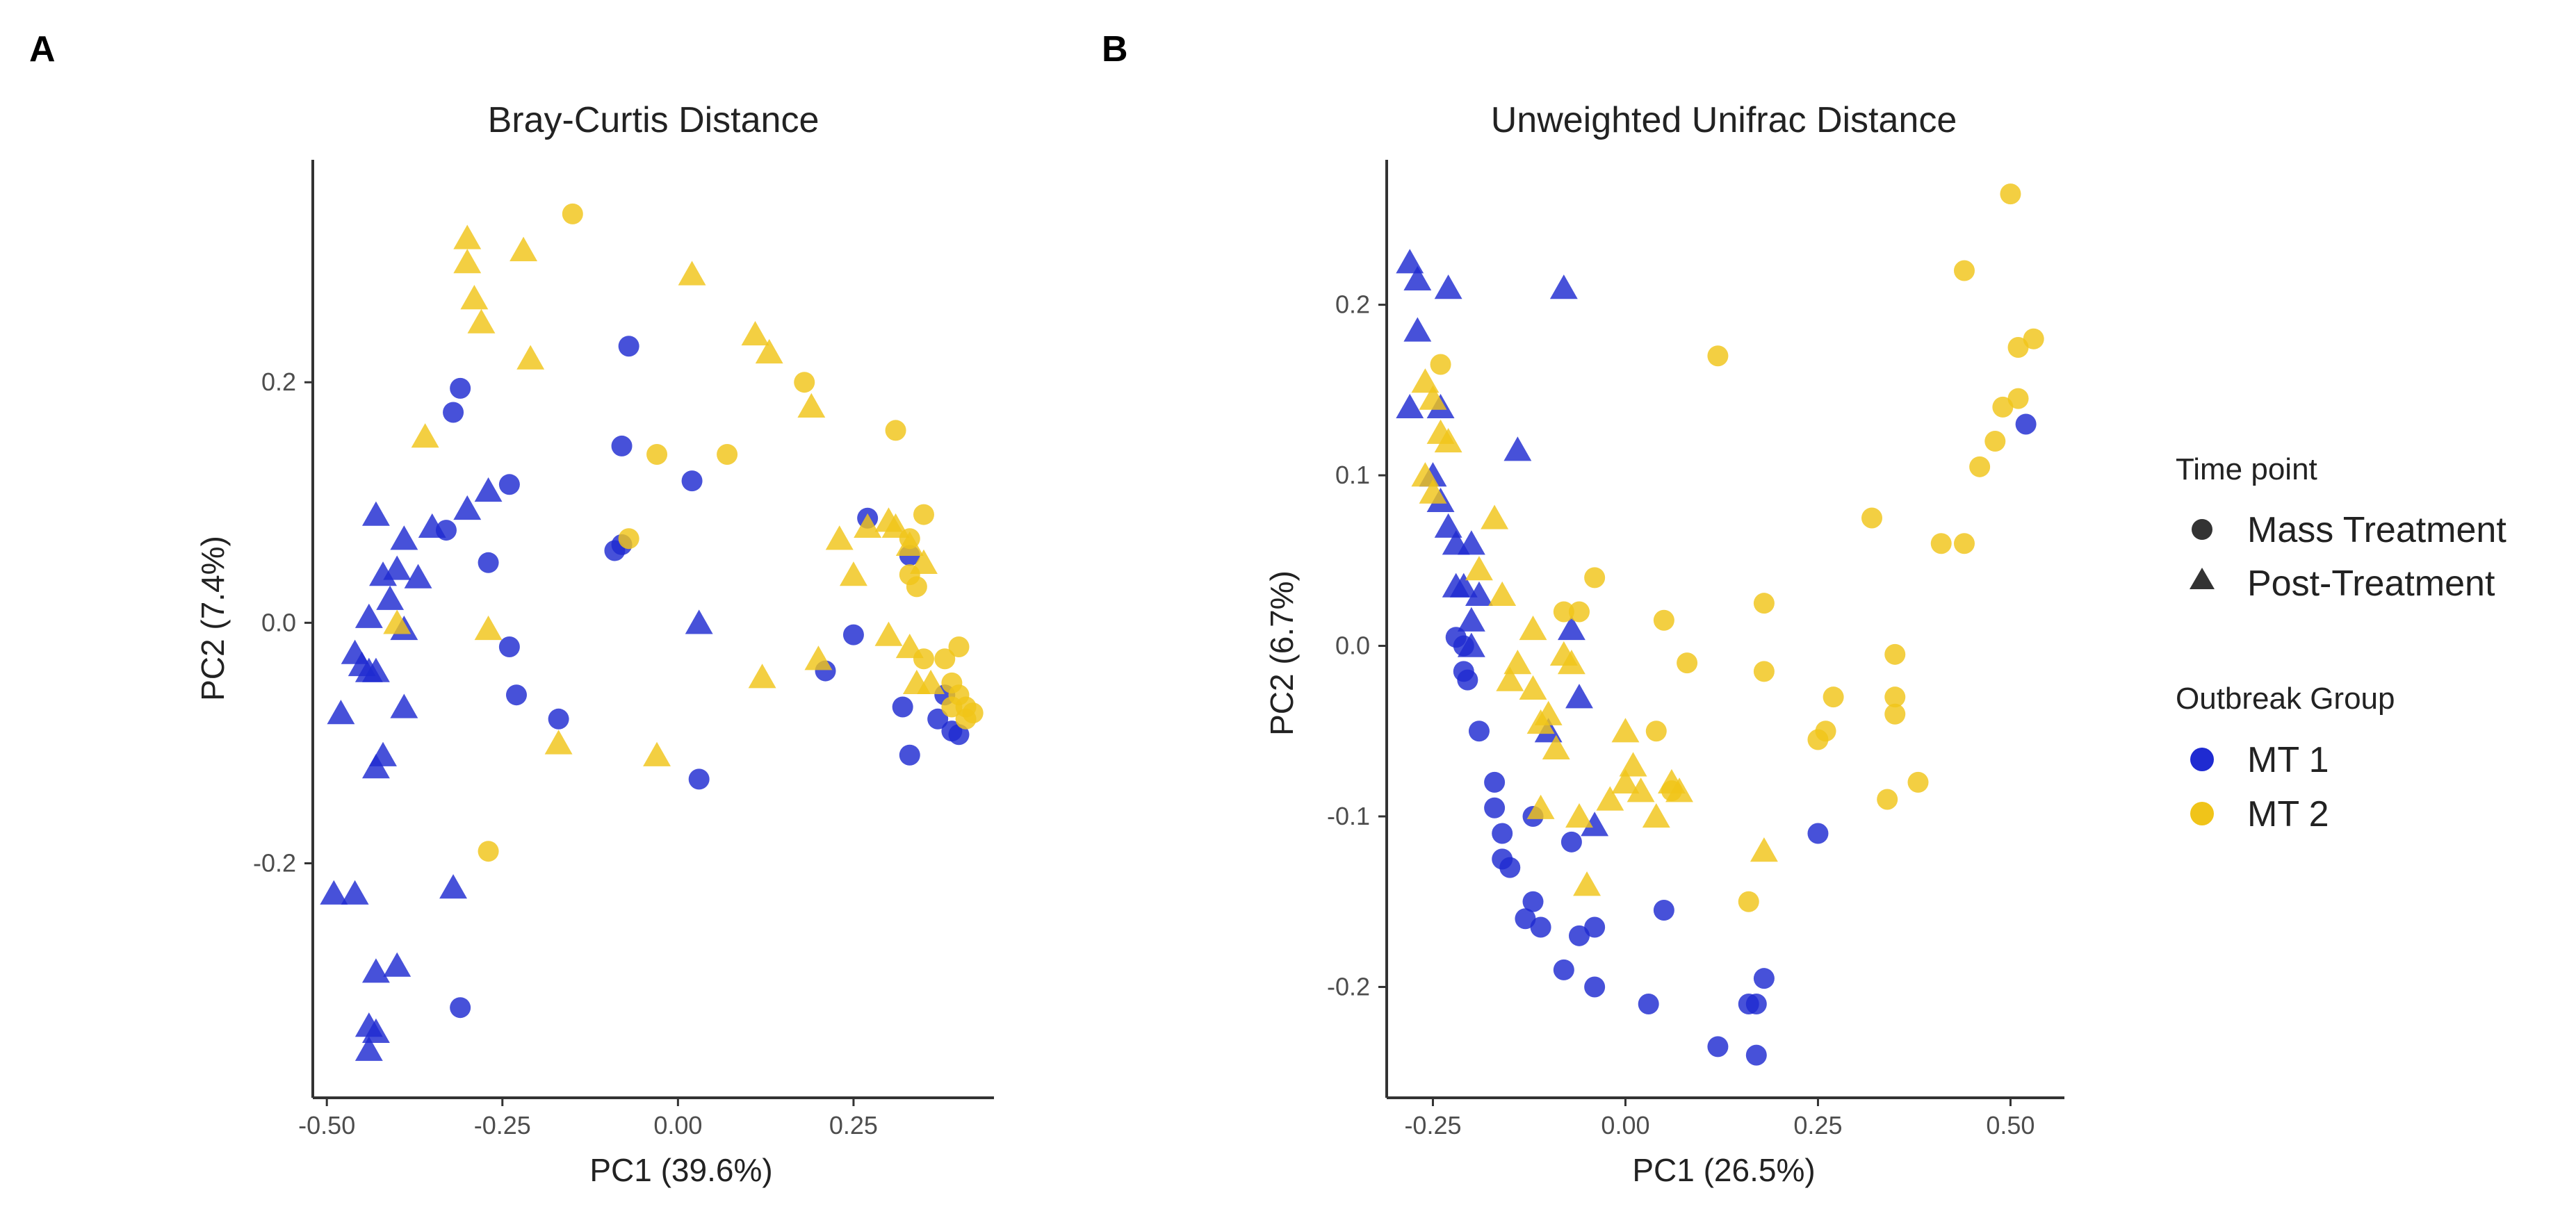  What do you see at coordinates (2202, 529) in the screenshot?
I see `legend-circle-icon` at bounding box center [2202, 529].